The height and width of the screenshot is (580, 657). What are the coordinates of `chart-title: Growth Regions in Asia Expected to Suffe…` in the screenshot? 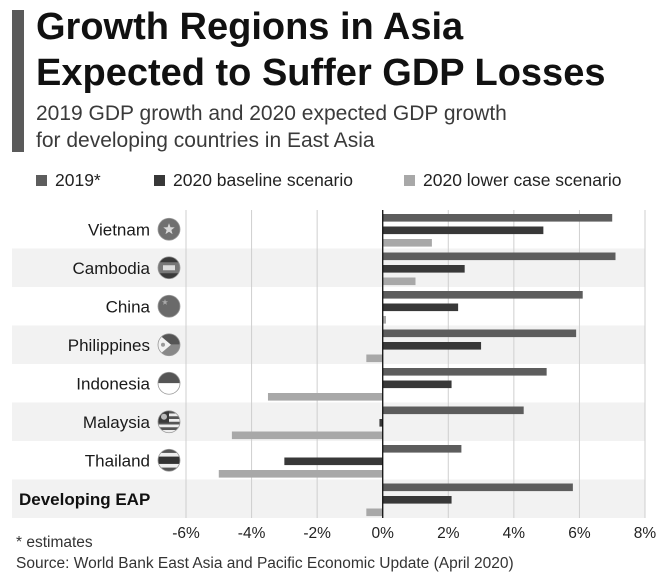 It's located at (341, 50).